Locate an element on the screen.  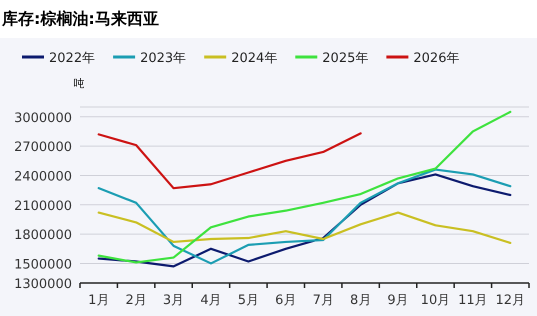
x-tick-label: 1月 is located at coordinates (99, 300).